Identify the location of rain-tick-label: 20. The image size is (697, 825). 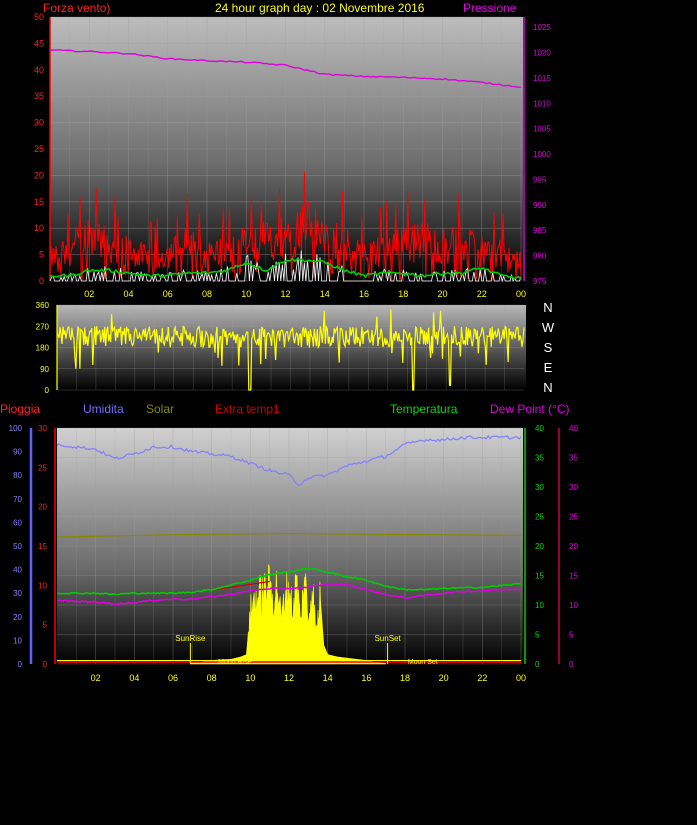
(42, 507).